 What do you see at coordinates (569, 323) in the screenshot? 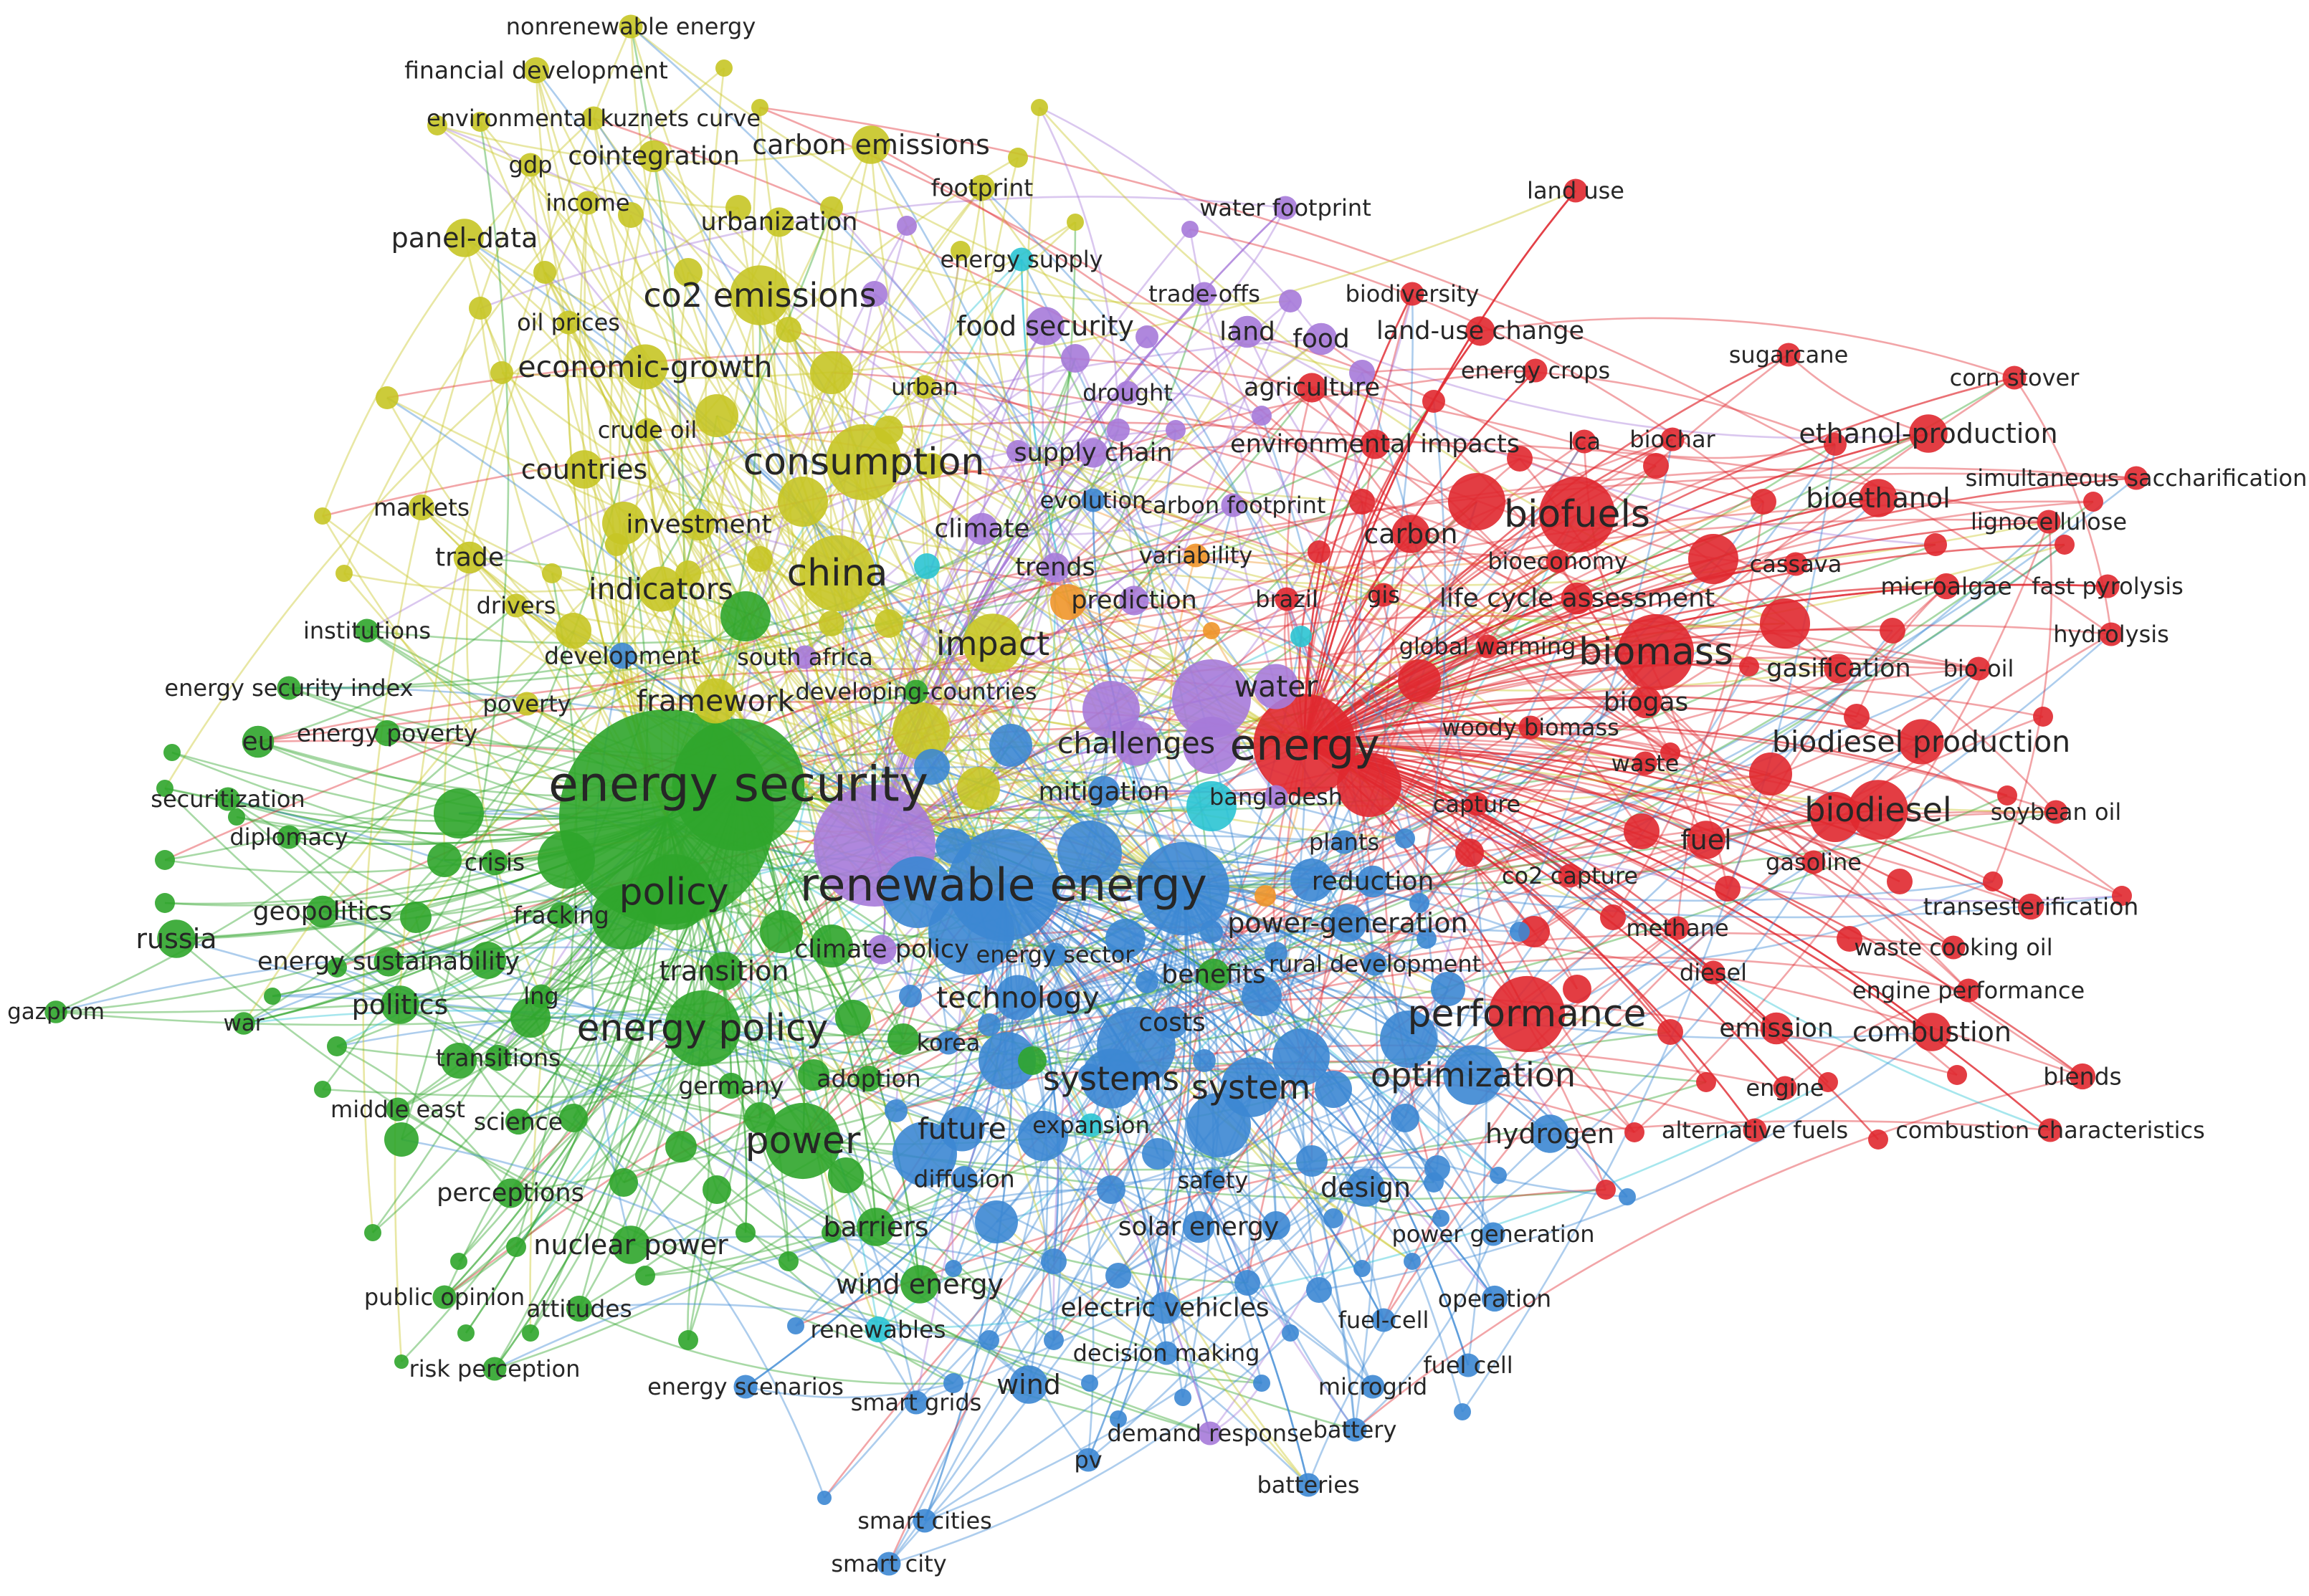
I see `node-oil-prices` at bounding box center [569, 323].